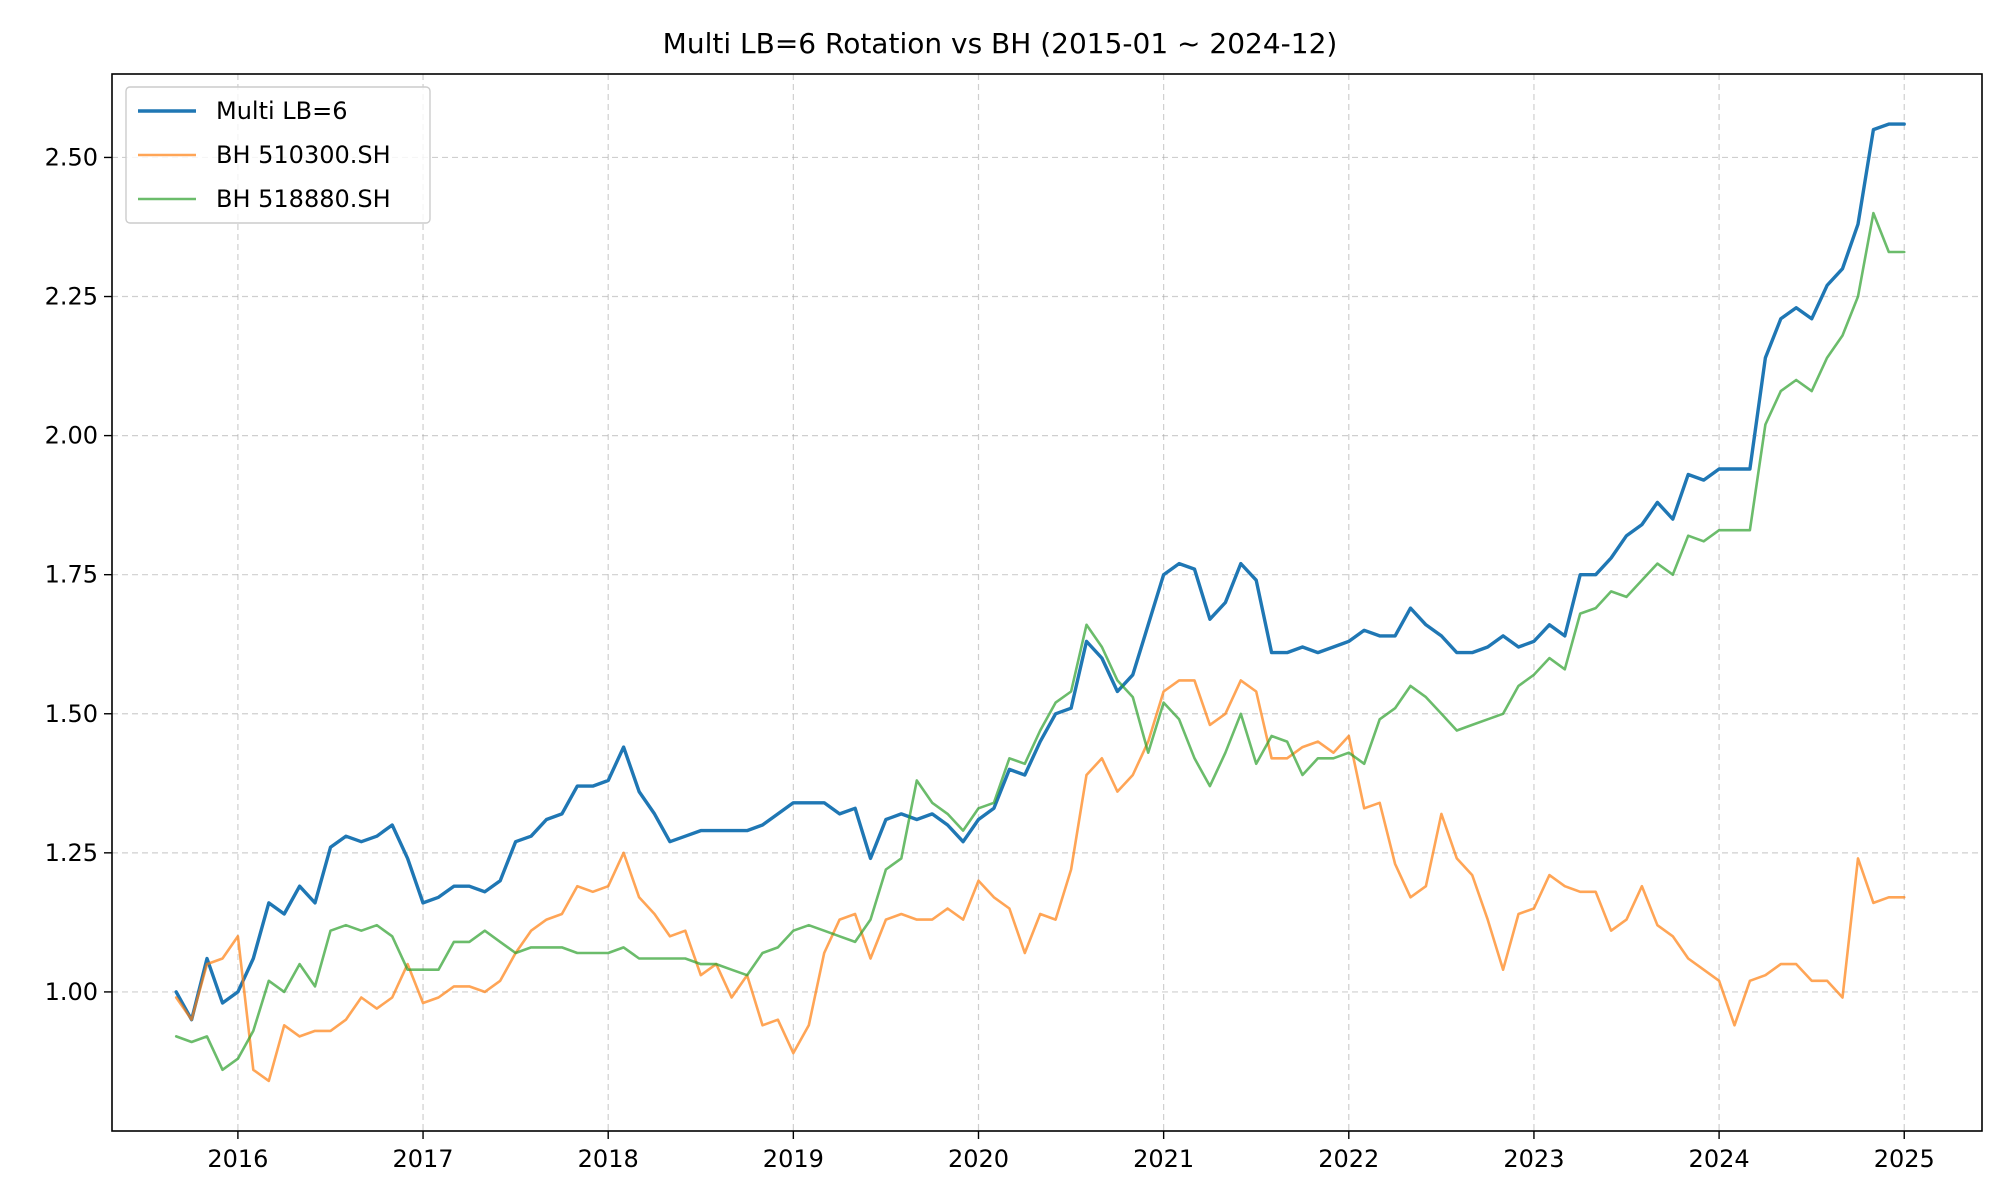 The width and height of the screenshot is (2000, 1204). I want to click on x-tick-label: 2017, so click(423, 1159).